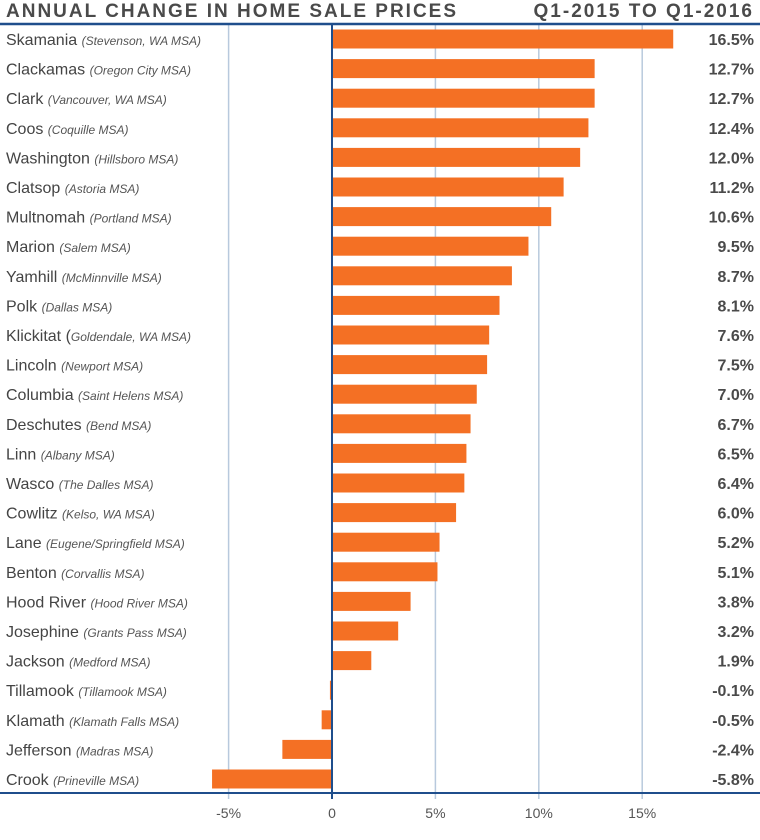 The image size is (760, 840). Describe the element at coordinates (733, 750) in the screenshot. I see `value-label: -2.4%` at that location.